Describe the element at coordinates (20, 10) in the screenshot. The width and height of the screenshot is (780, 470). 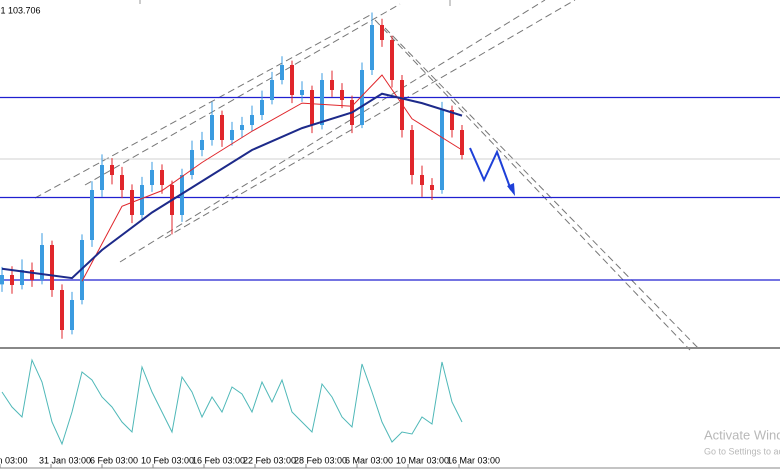
I see `chart-title: D1 103.706` at that location.